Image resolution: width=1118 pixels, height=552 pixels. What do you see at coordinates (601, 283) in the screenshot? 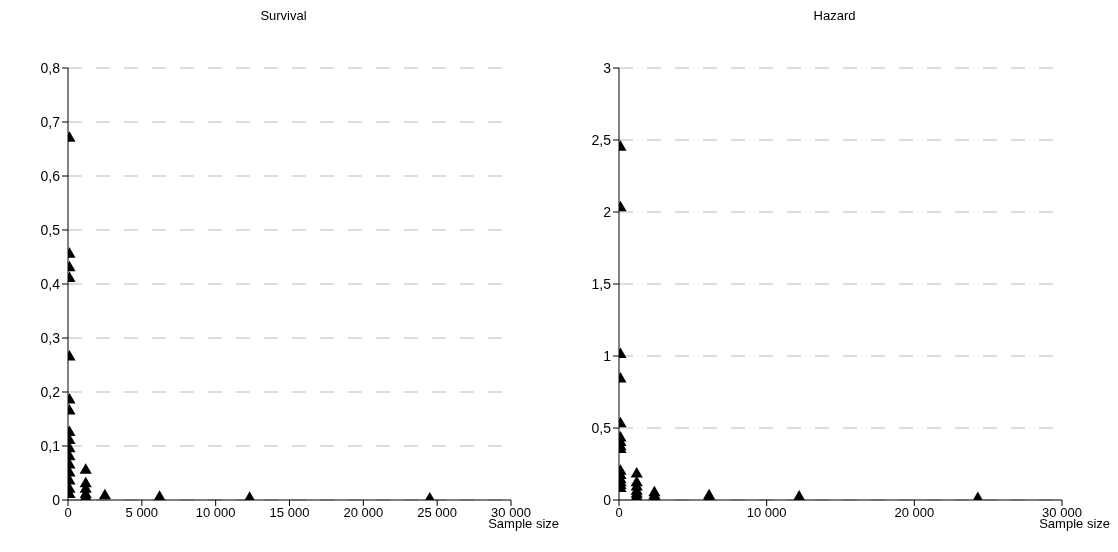
I see `y-tick-label: 1,5` at bounding box center [601, 283].